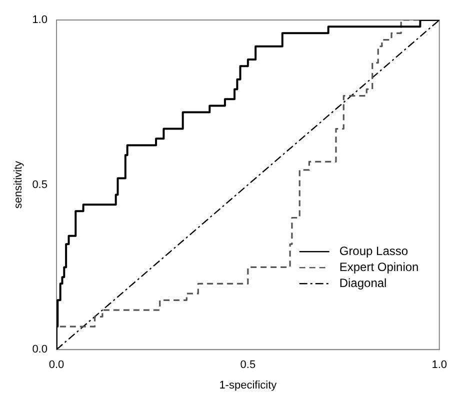 The image size is (458, 404). Describe the element at coordinates (248, 365) in the screenshot. I see `x-tick-label: 0.5` at that location.